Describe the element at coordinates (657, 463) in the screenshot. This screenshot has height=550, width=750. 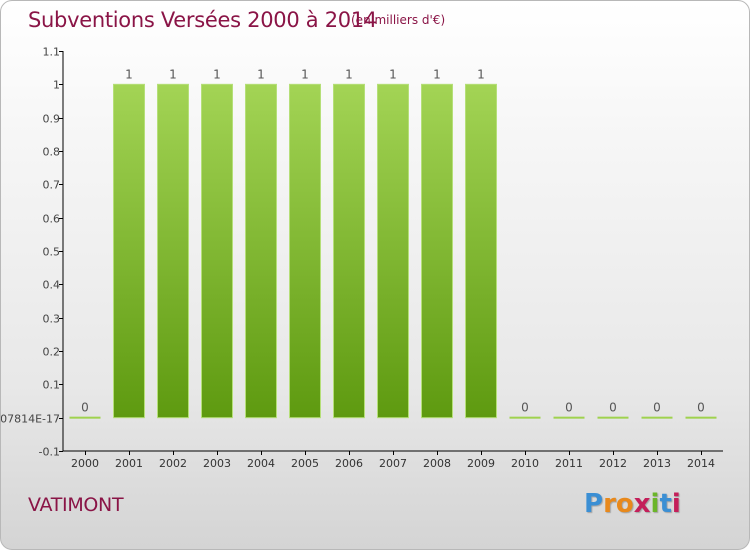
I see `x-tick-label: 2013` at that location.